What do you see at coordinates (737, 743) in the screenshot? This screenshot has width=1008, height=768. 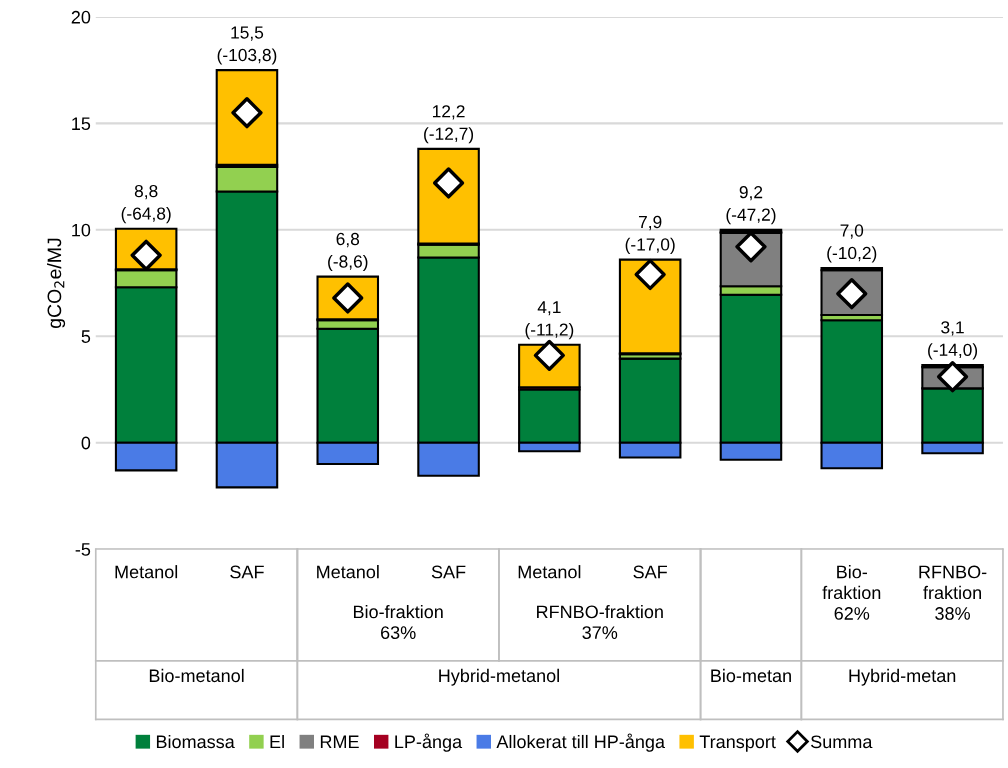 I see `legend-label: Transport` at bounding box center [737, 743].